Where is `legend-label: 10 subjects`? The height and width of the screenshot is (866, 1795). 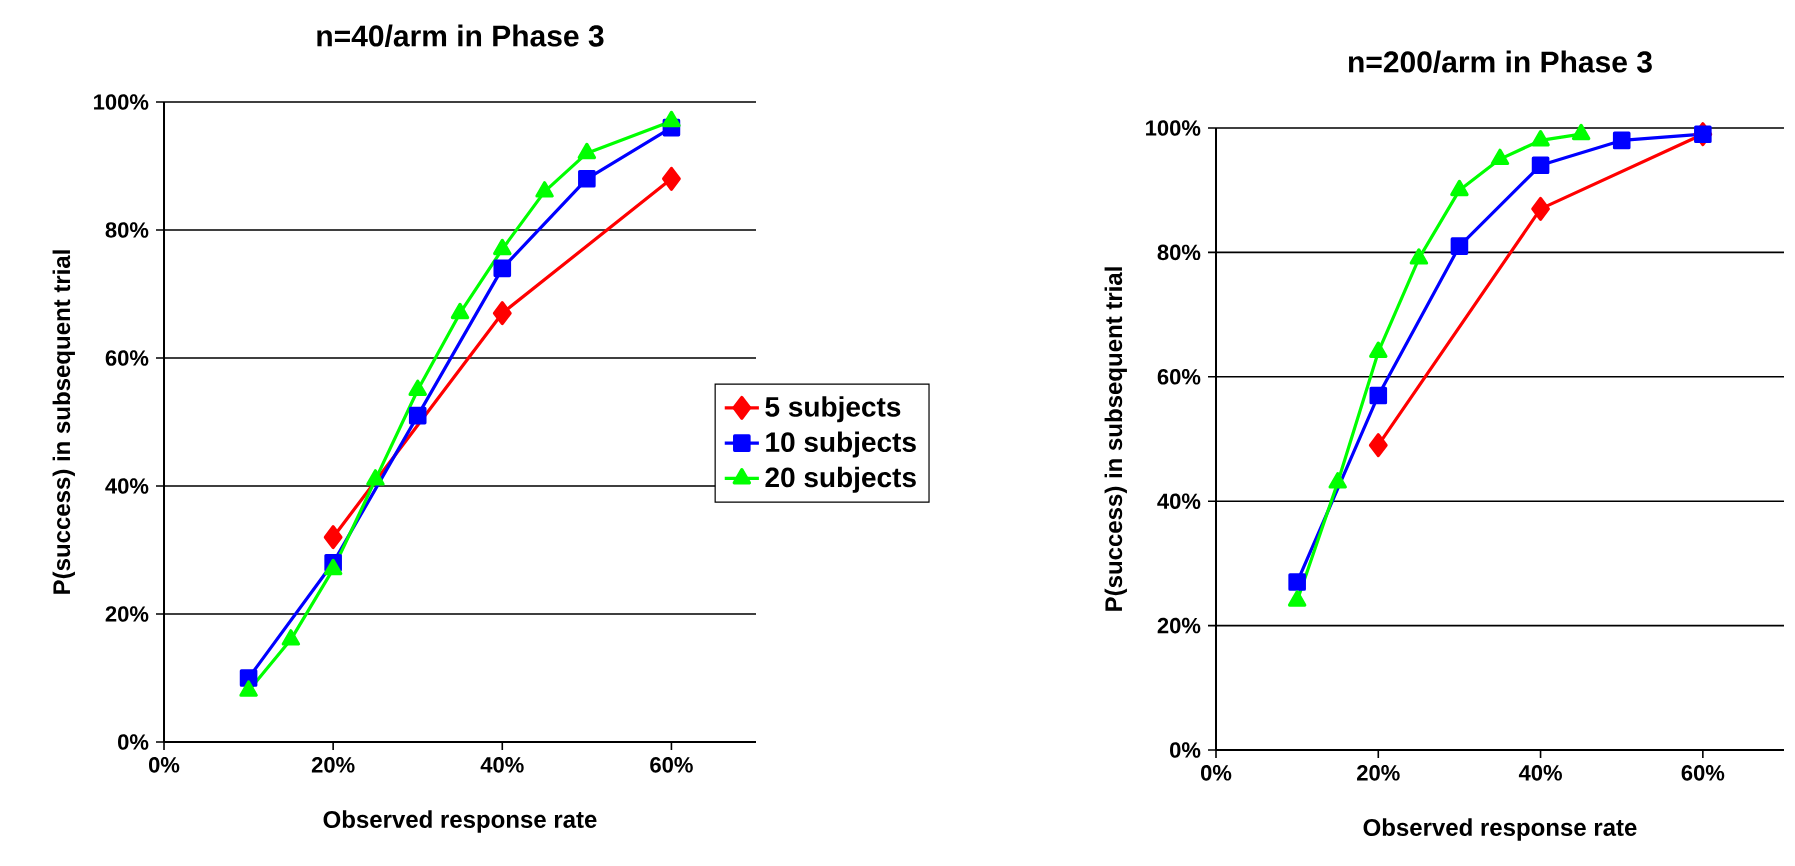
legend-label: 10 subjects is located at coordinates (841, 444).